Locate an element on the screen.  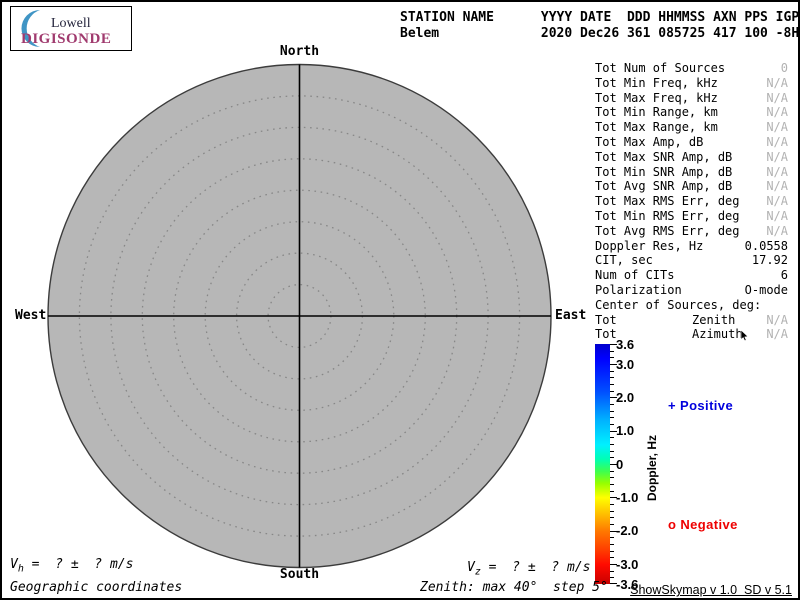
colorbar-tick-label: -3.0 is located at coordinates (627, 564).